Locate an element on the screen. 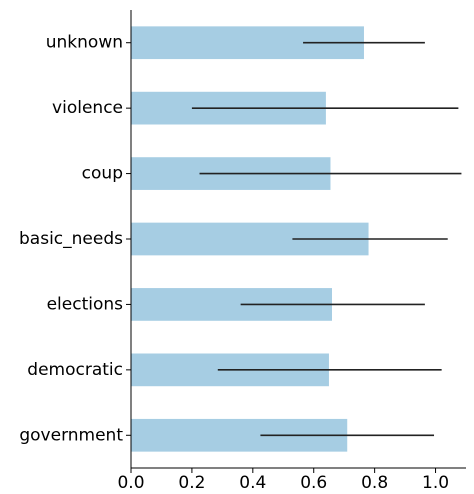 Image resolution: width=474 pixels, height=494 pixels. x-tick-label: 0.6 is located at coordinates (313, 483).